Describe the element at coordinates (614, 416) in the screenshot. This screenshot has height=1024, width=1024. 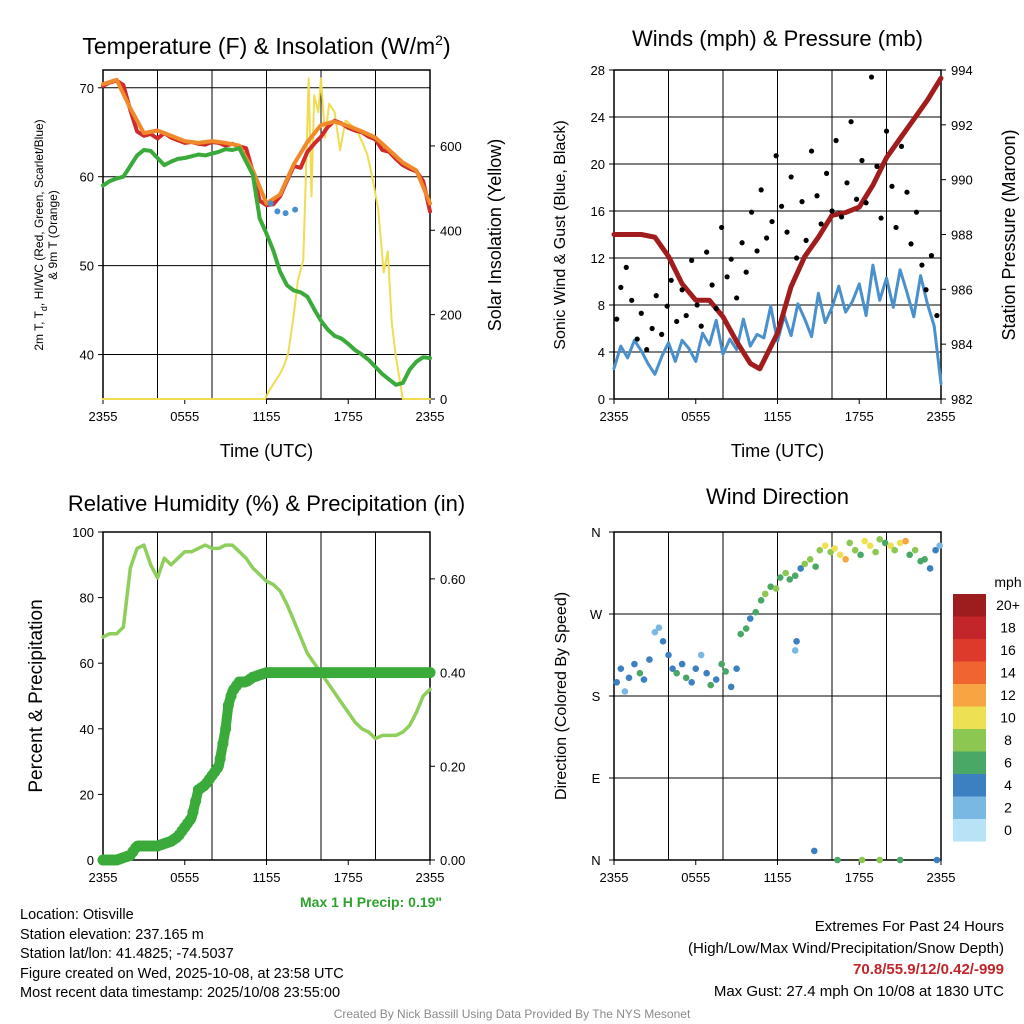
I see `x-tick-label-1-0: 2355` at that location.